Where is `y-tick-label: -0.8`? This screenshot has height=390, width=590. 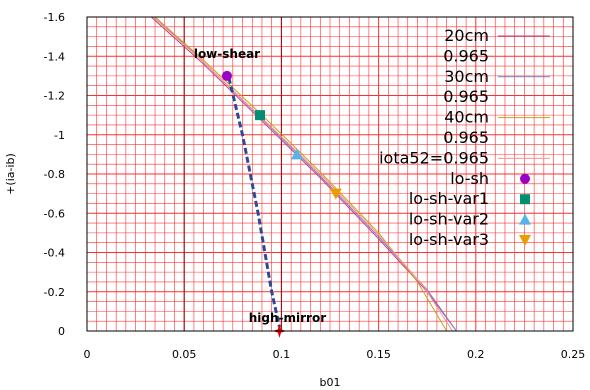
y-tick-label: -0.8 is located at coordinates (54, 174).